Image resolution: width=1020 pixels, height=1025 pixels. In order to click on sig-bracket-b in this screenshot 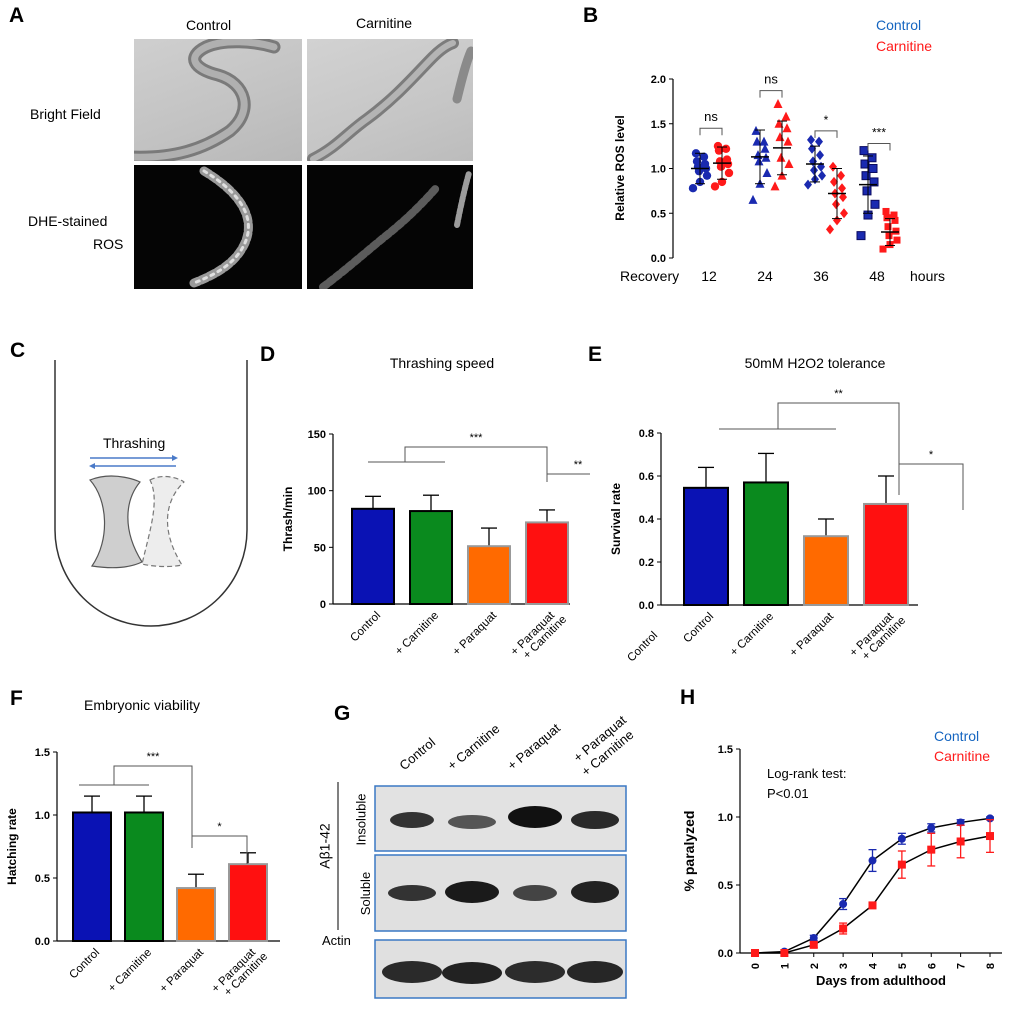, I will do `click(711, 131)`.